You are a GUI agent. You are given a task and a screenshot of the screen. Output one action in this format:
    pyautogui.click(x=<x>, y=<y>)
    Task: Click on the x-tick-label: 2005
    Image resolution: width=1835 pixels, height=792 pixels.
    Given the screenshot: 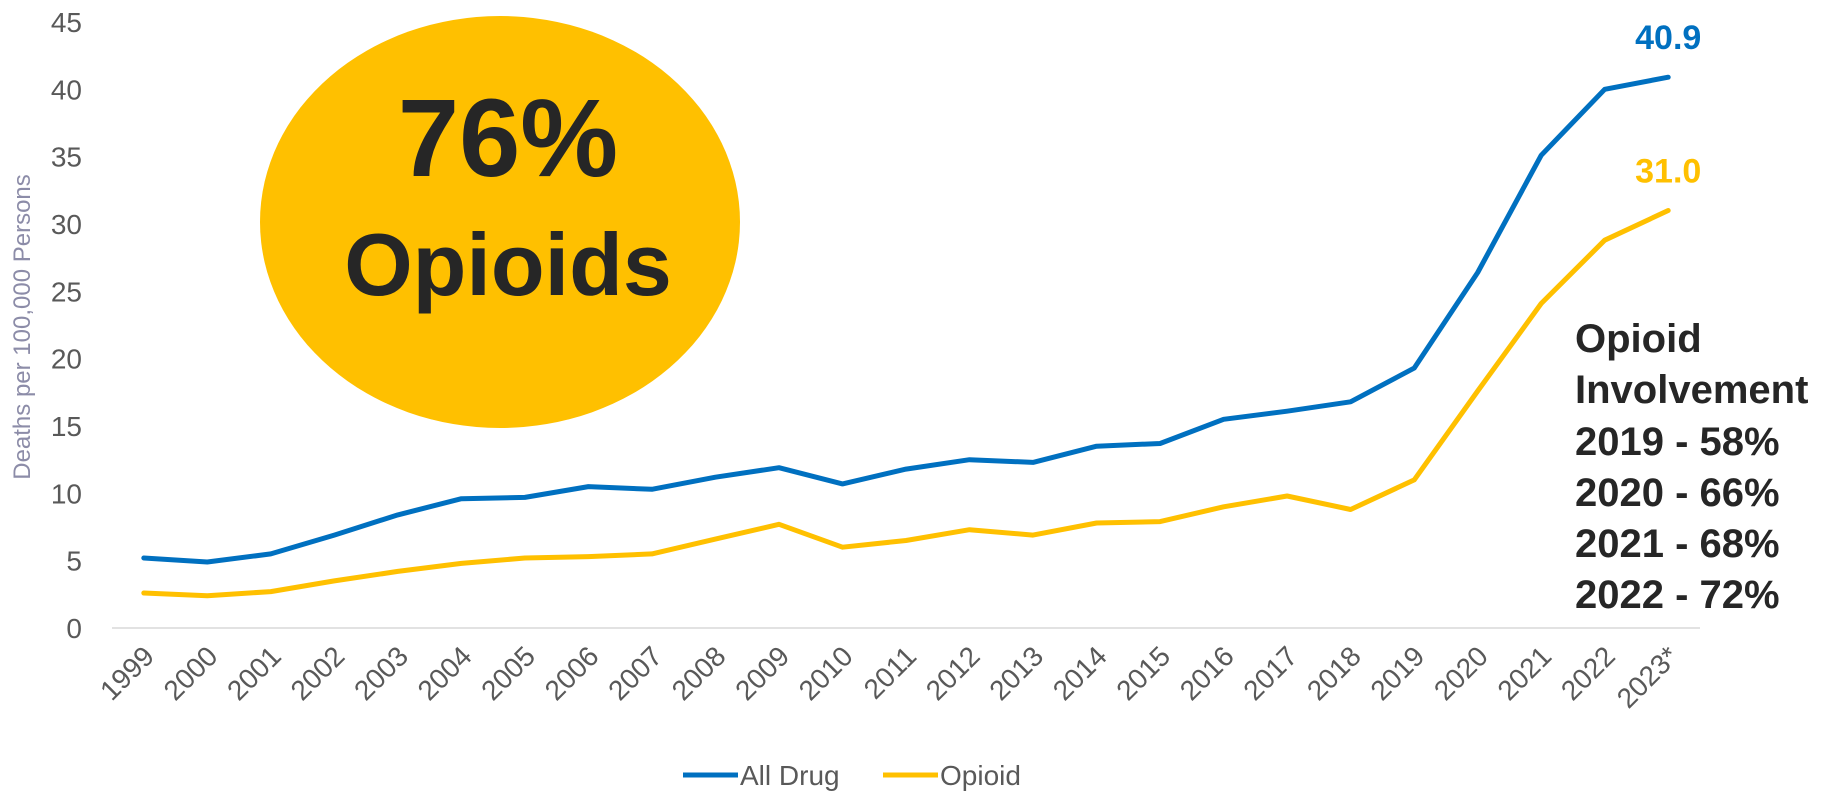 What is the action you would take?
    pyautogui.click(x=508, y=673)
    